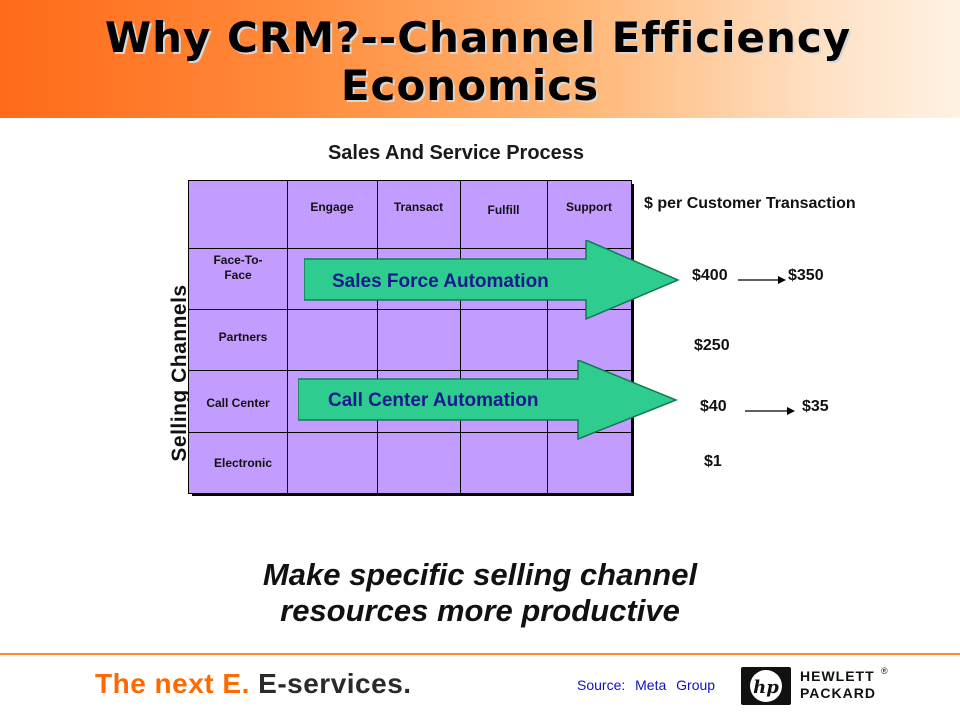 Image resolution: width=960 pixels, height=720 pixels. What do you see at coordinates (806, 275) in the screenshot?
I see `face-to-face-cost-after: $350` at bounding box center [806, 275].